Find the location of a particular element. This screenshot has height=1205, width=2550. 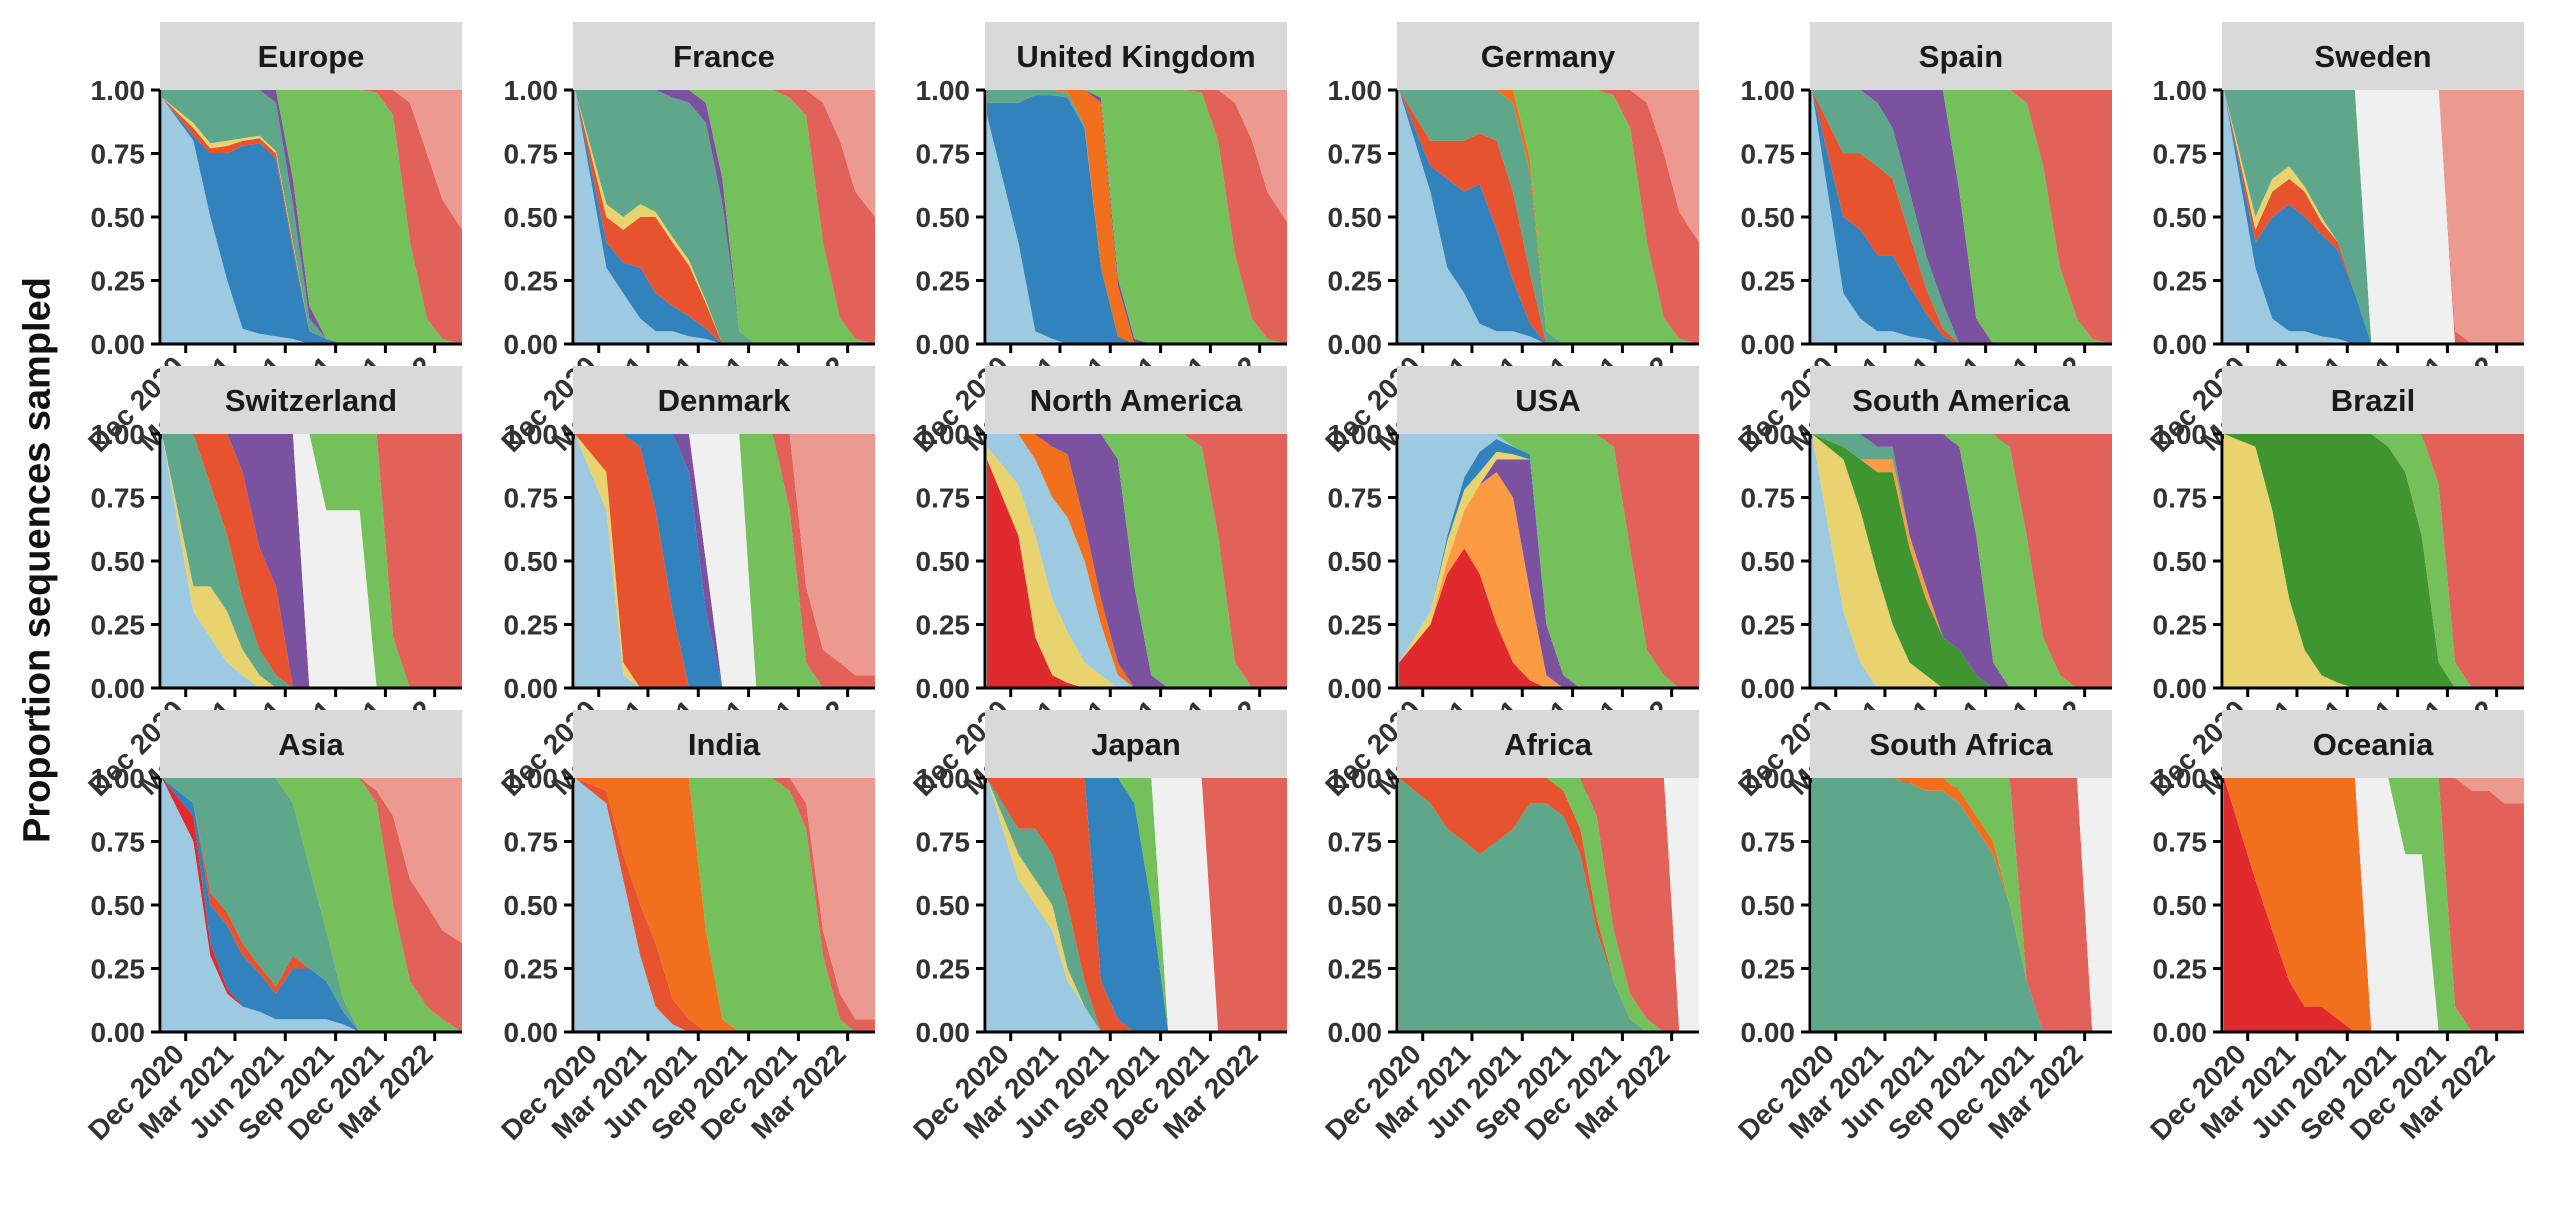

area-light_orange is located at coordinates (1549, 580).